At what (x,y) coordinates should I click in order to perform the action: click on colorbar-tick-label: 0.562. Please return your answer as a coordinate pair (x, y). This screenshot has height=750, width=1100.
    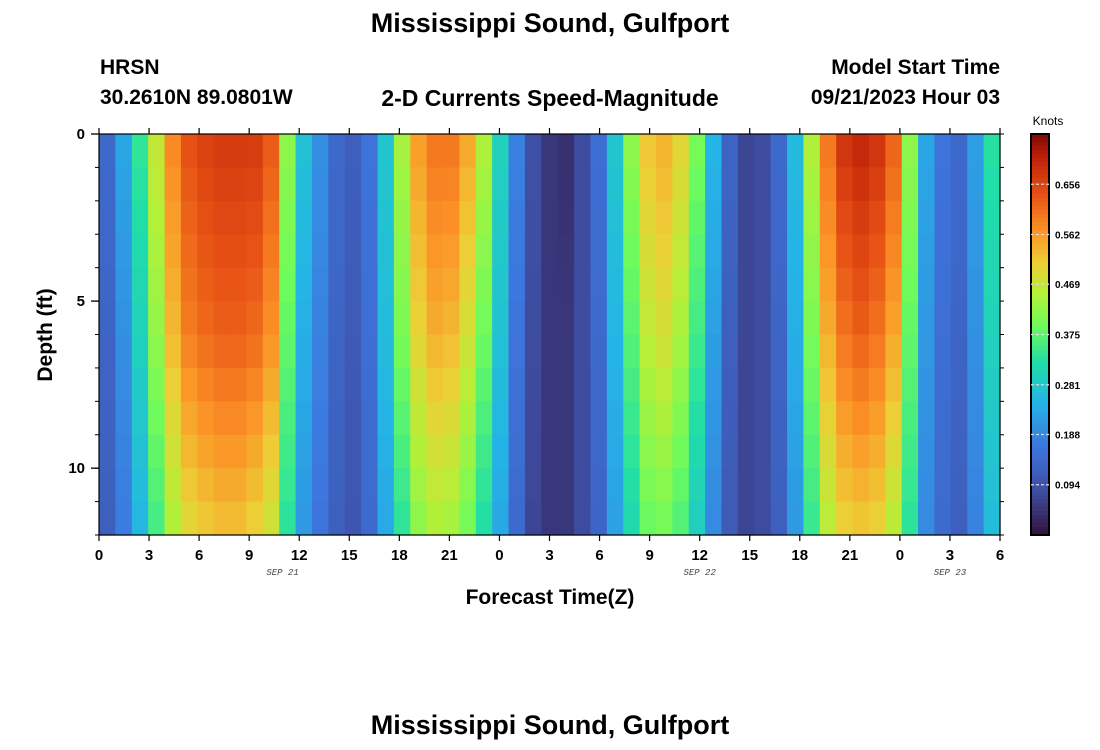
    Looking at the image, I should click on (1067, 236).